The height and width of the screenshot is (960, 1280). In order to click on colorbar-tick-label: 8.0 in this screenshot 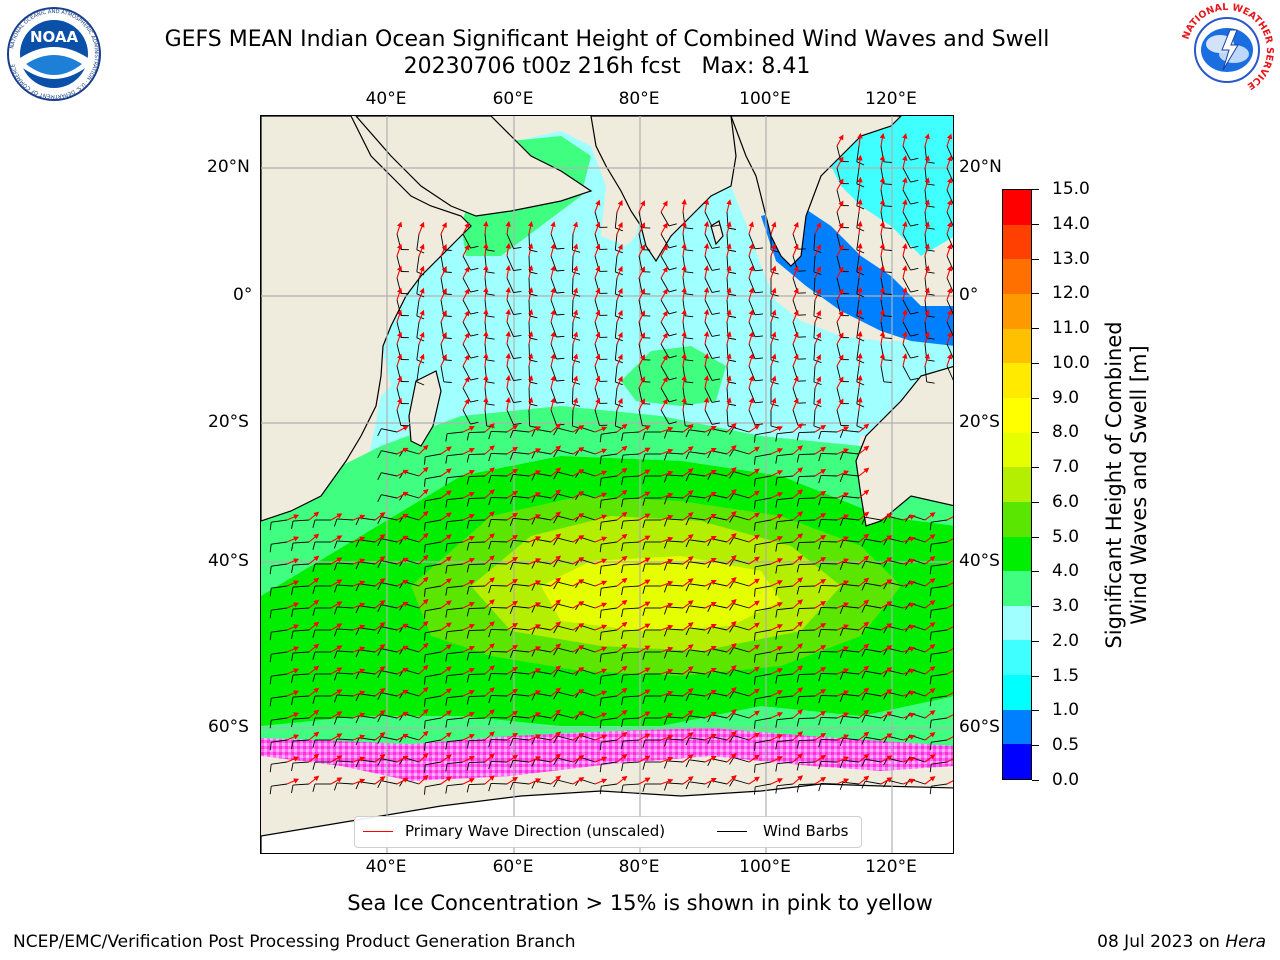, I will do `click(1066, 432)`.